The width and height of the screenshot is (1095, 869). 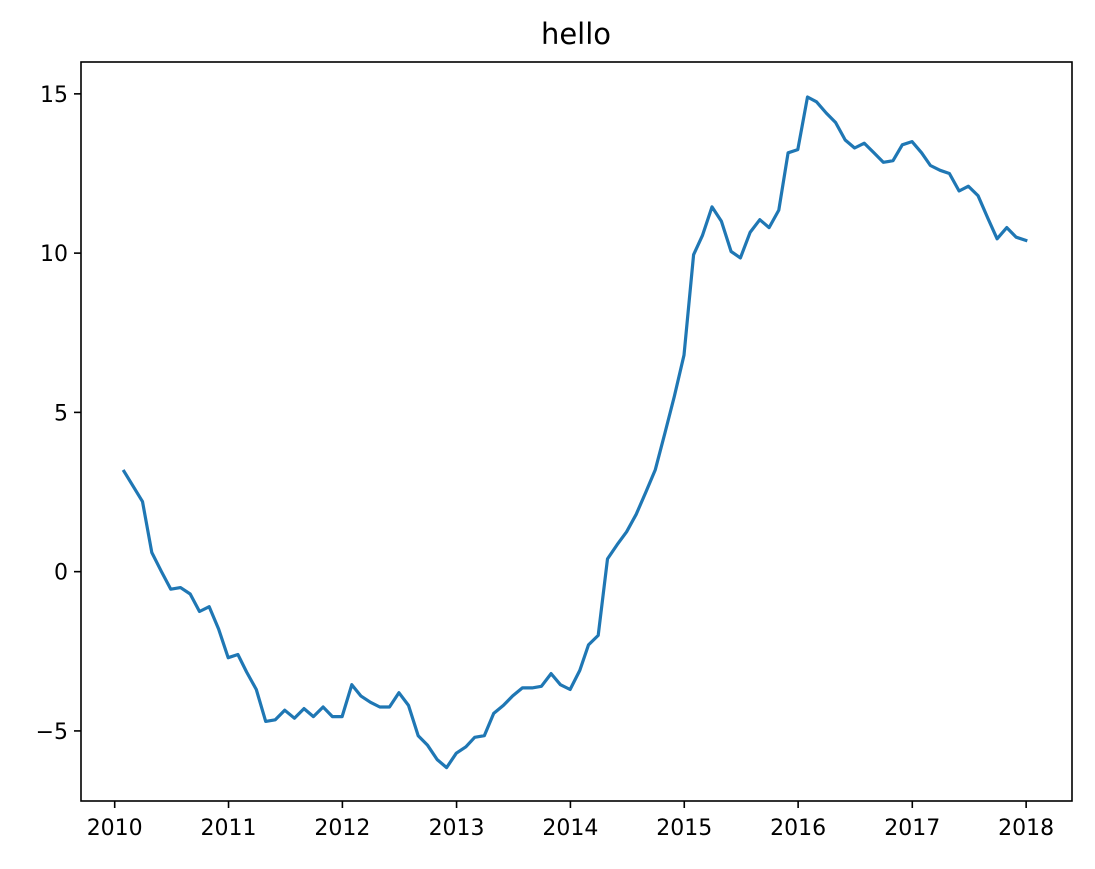 What do you see at coordinates (115, 828) in the screenshot?
I see `x-tick-label: 2010` at bounding box center [115, 828].